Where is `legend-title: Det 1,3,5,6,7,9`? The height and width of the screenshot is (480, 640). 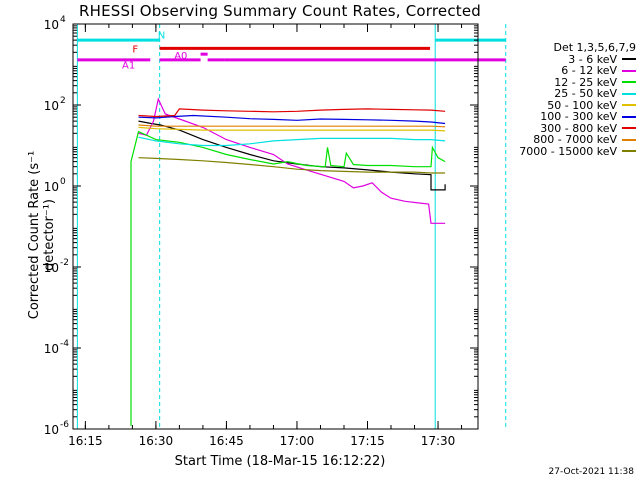
legend-title: Det 1,3,5,6,7,9 is located at coordinates (594, 47).